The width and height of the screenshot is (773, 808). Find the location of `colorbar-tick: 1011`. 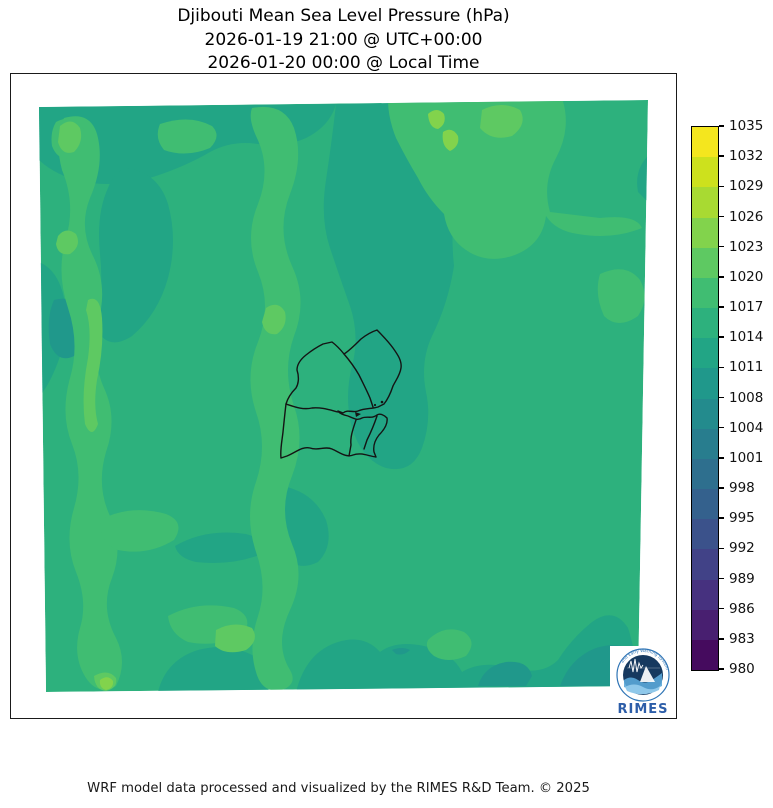

colorbar-tick: 1011 is located at coordinates (741, 367).